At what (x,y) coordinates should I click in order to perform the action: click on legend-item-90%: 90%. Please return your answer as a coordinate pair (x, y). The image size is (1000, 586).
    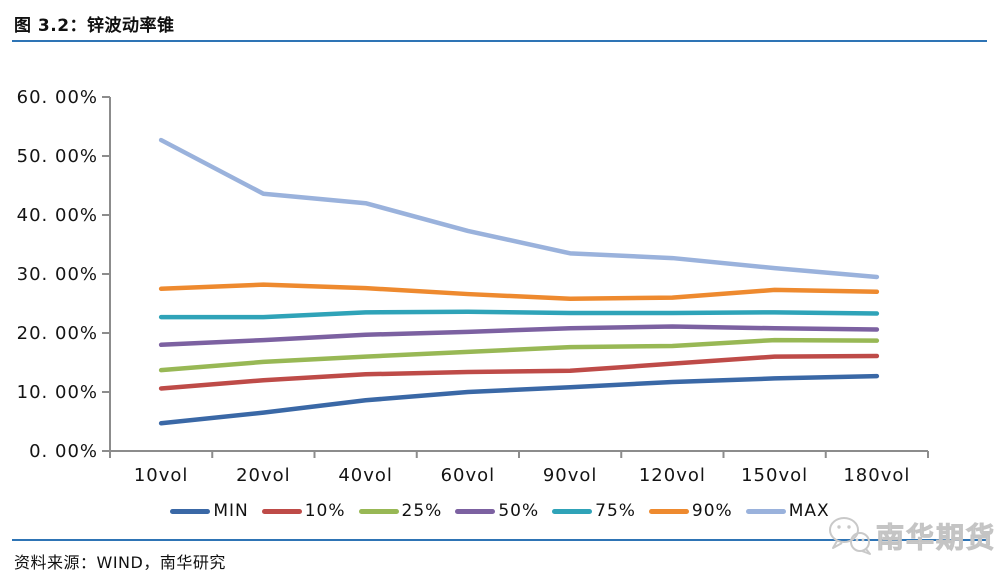
    Looking at the image, I should click on (690, 511).